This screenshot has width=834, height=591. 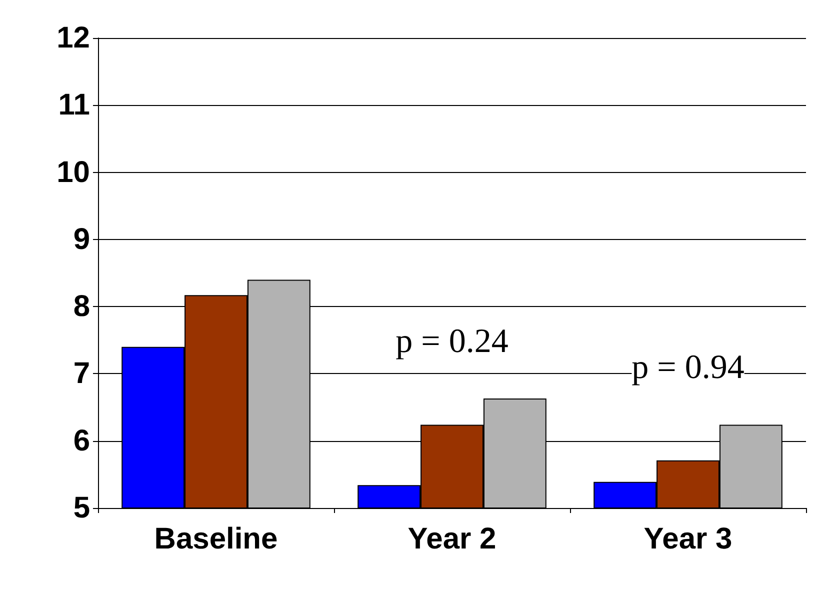 I want to click on annotation: p = 0.24, so click(x=452, y=341).